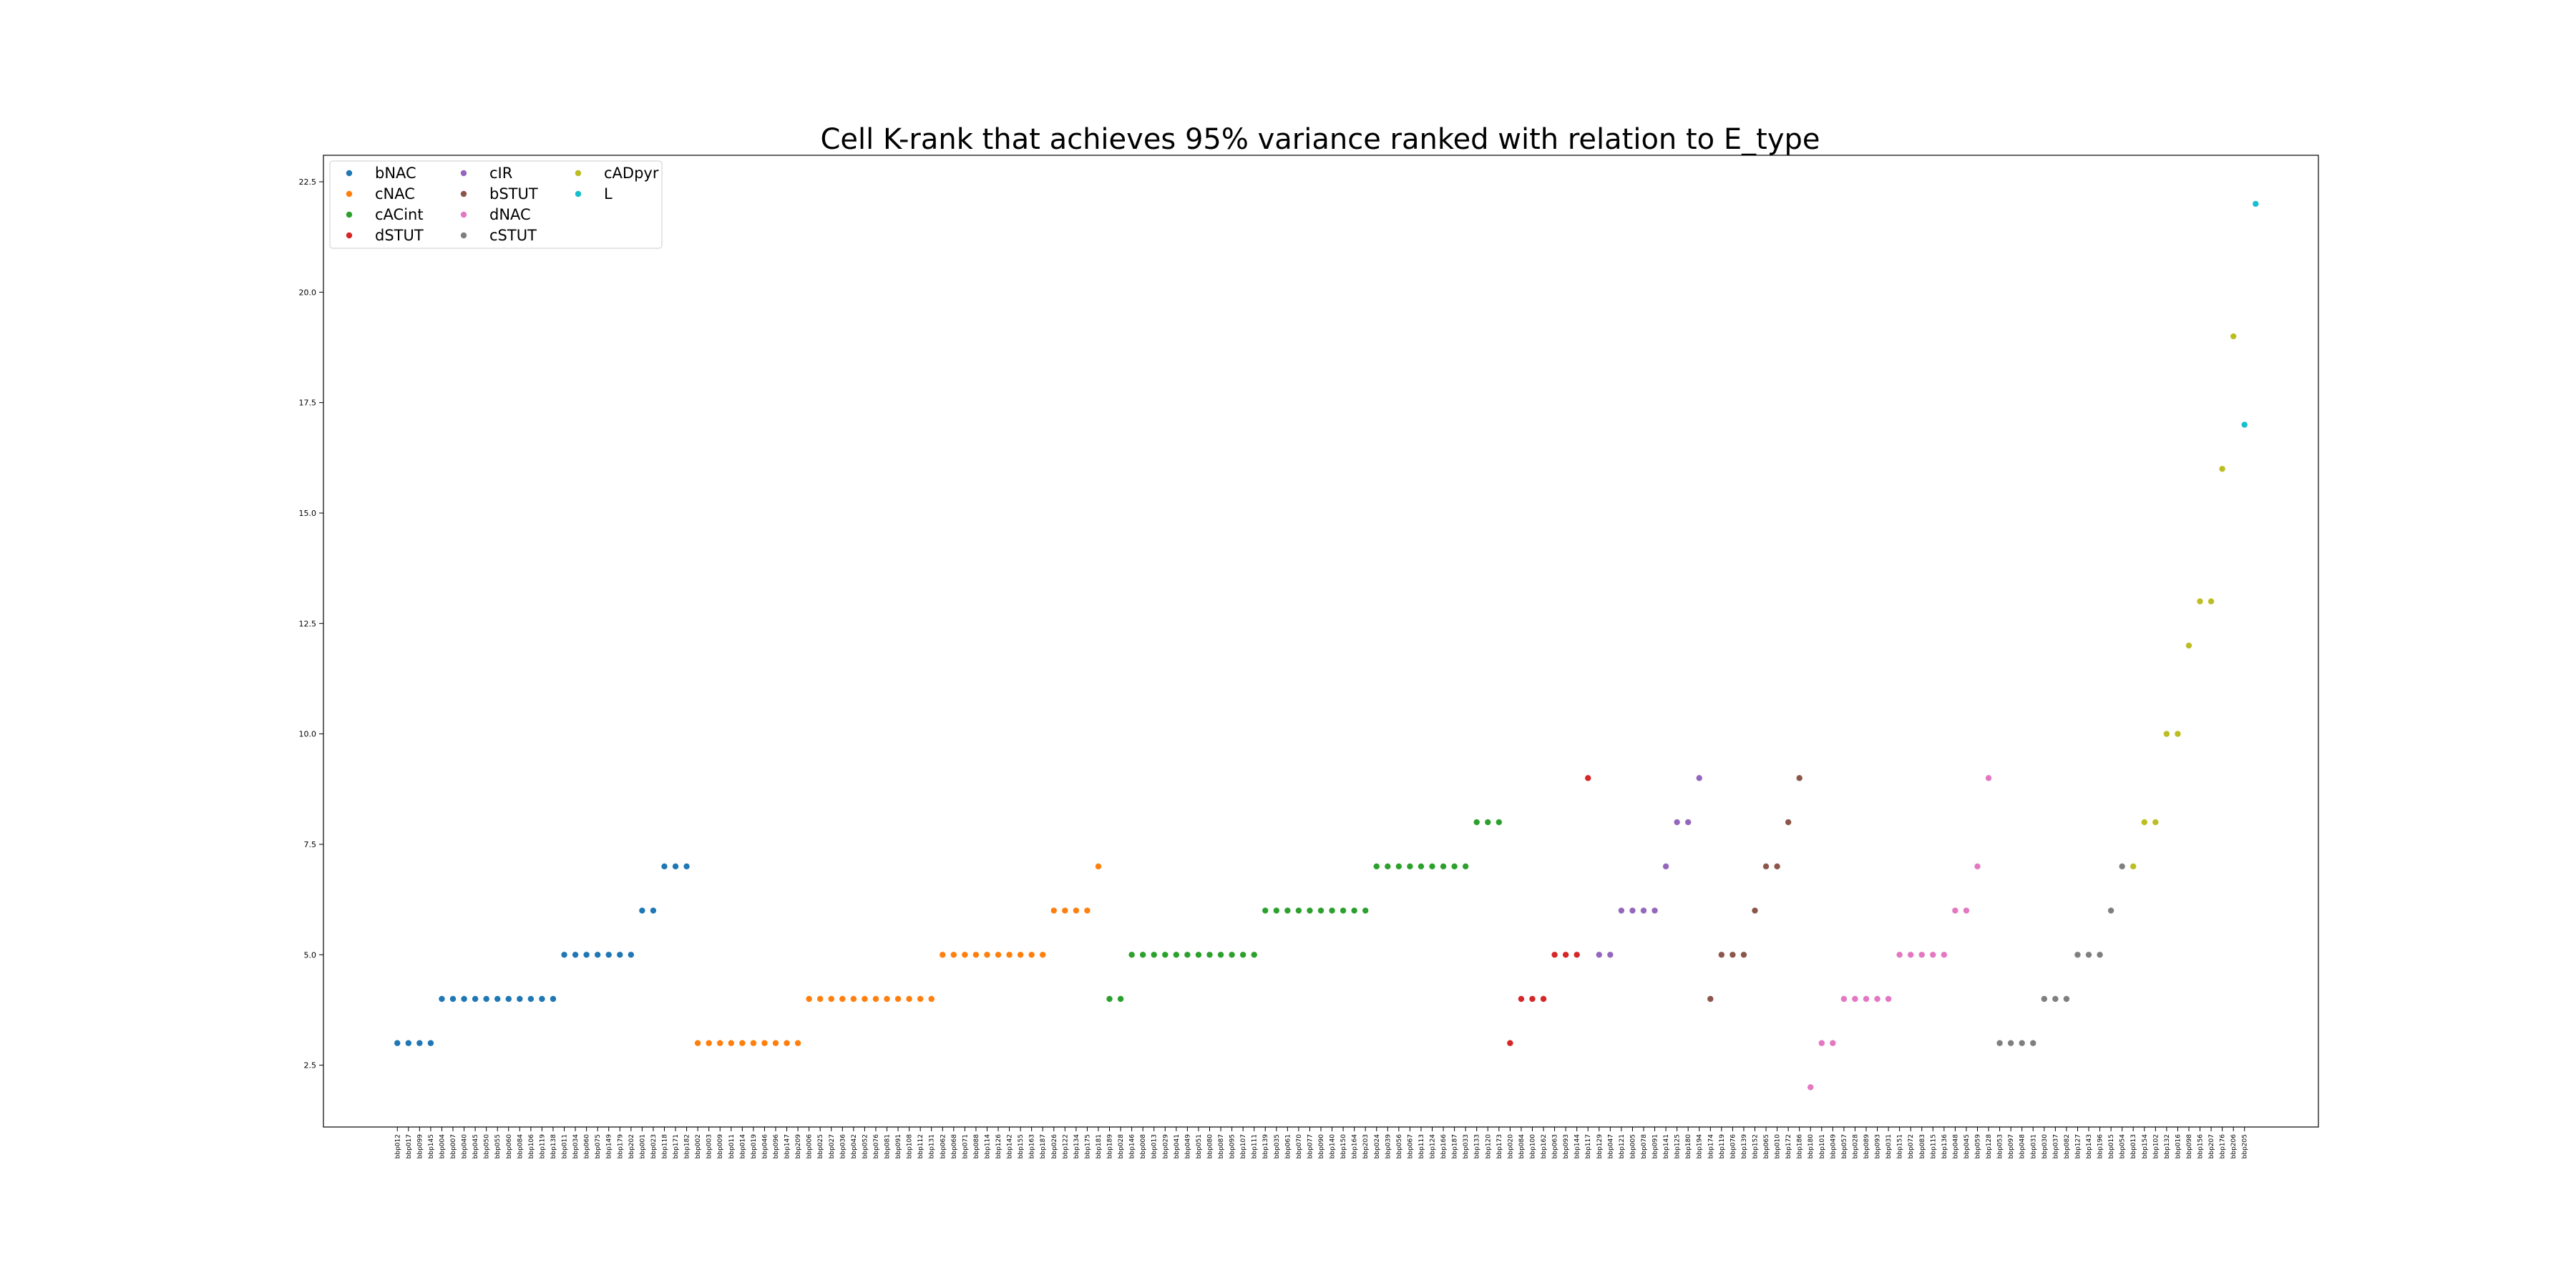 This screenshot has width=2576, height=1288. What do you see at coordinates (598, 1146) in the screenshot?
I see `x-tick-label: bbp075` at bounding box center [598, 1146].